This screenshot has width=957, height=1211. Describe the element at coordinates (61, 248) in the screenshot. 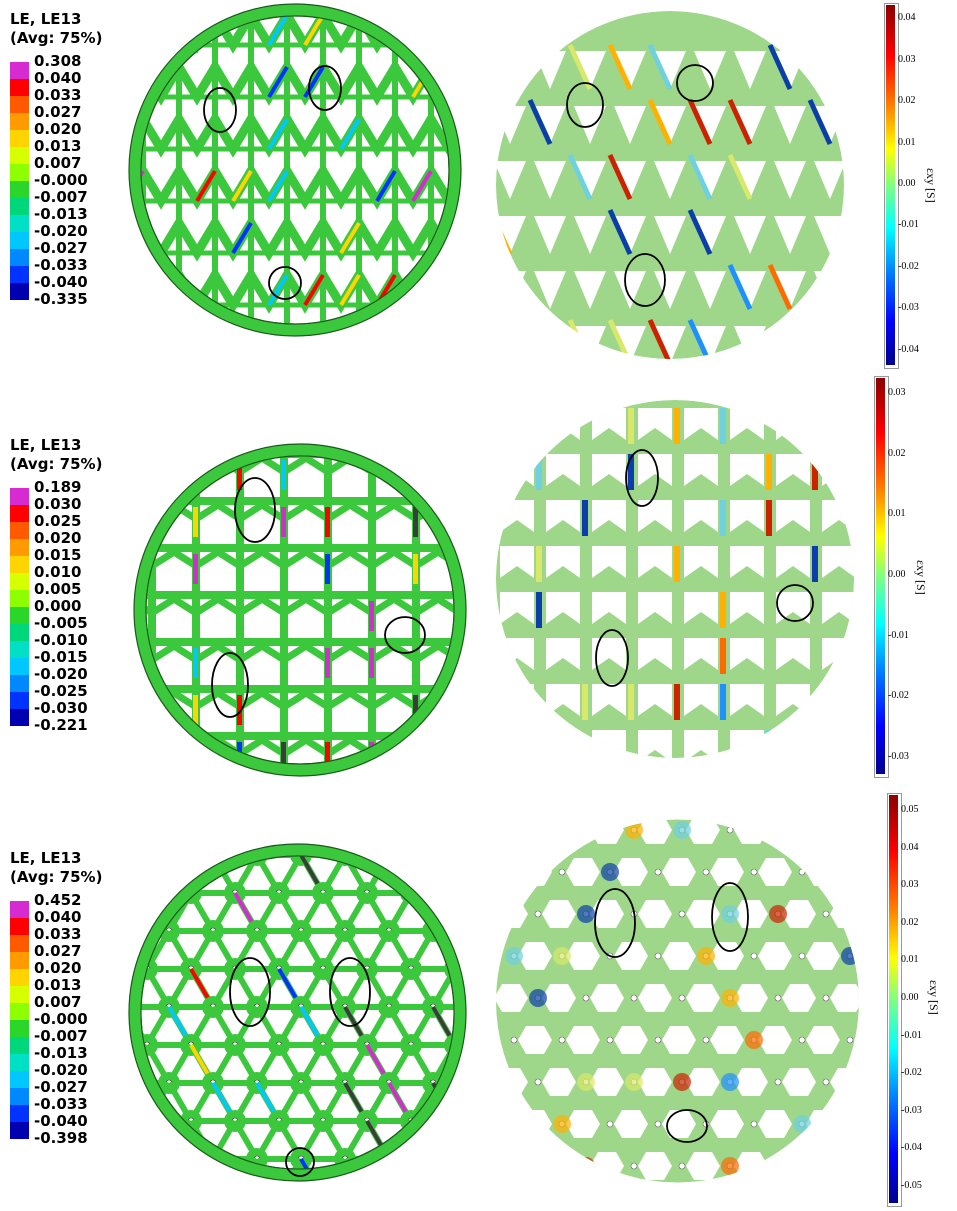

I see `legend-value: -0.027` at that location.